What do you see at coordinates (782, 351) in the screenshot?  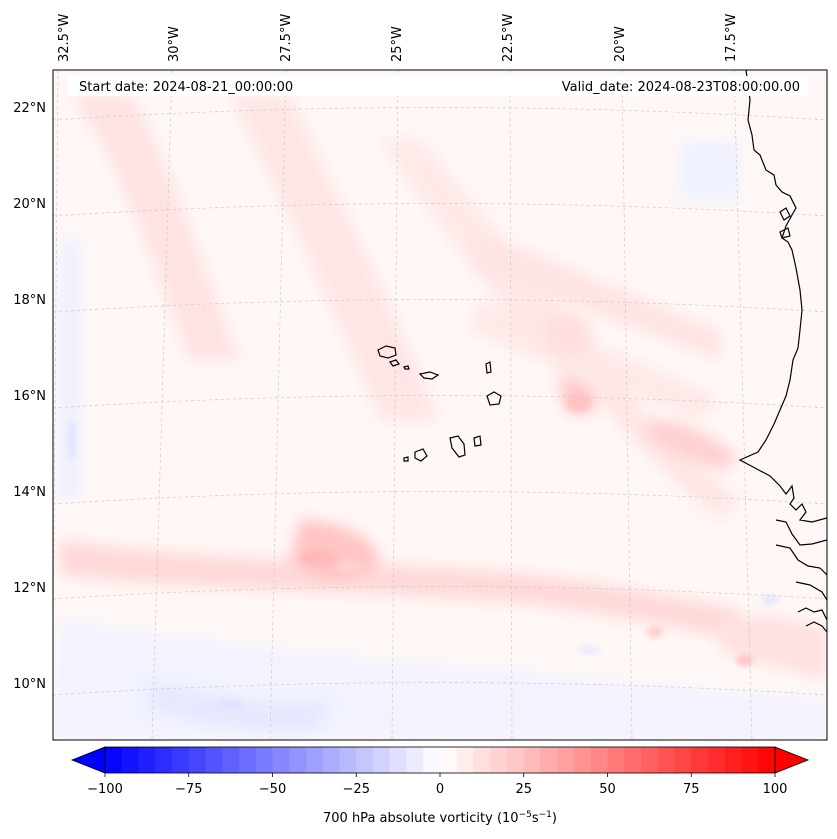 I see `african-coastline` at bounding box center [782, 351].